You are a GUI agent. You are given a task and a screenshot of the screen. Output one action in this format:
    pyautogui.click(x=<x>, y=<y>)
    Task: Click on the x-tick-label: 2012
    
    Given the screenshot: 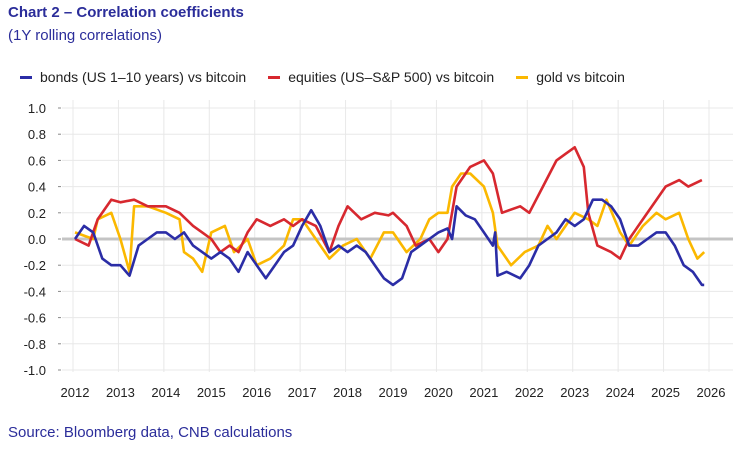 What is the action you would take?
    pyautogui.click(x=75, y=392)
    